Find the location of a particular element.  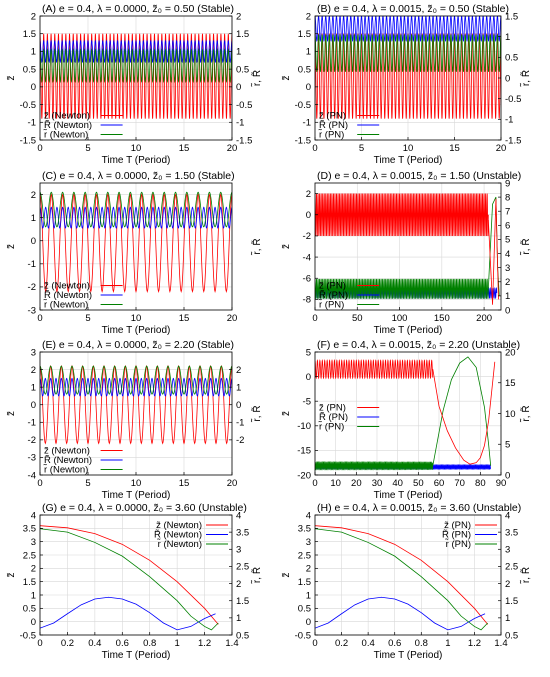

y-tick-label: -4 is located at coordinates (307, 257).